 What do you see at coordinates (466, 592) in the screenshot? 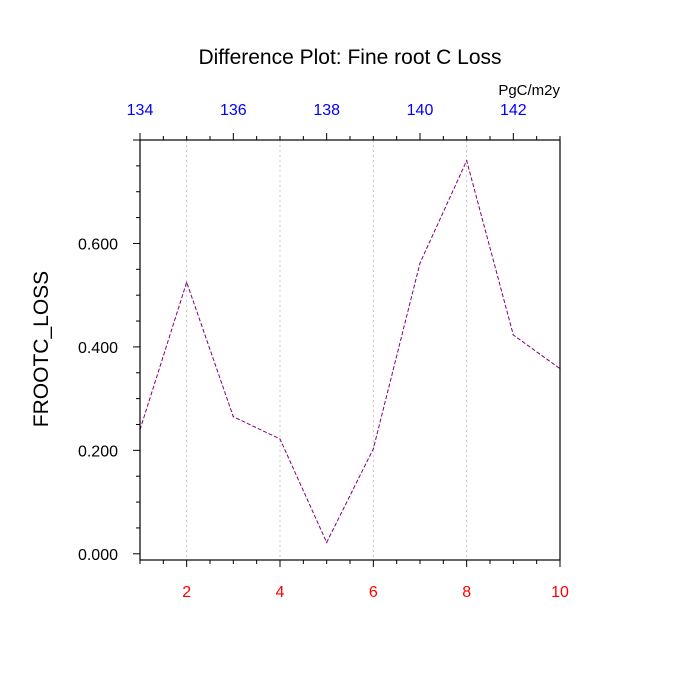
I see `bottom-tick-label: 8` at bounding box center [466, 592].